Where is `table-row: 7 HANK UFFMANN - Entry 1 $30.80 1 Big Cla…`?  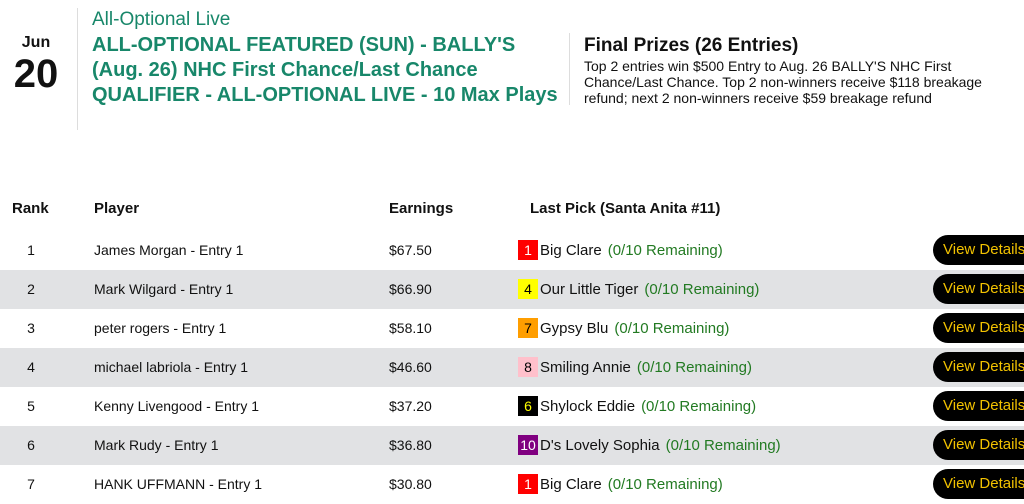
table-row: 7 HANK UFFMANN - Entry 1 $30.80 1 Big Cla… is located at coordinates (512, 484).